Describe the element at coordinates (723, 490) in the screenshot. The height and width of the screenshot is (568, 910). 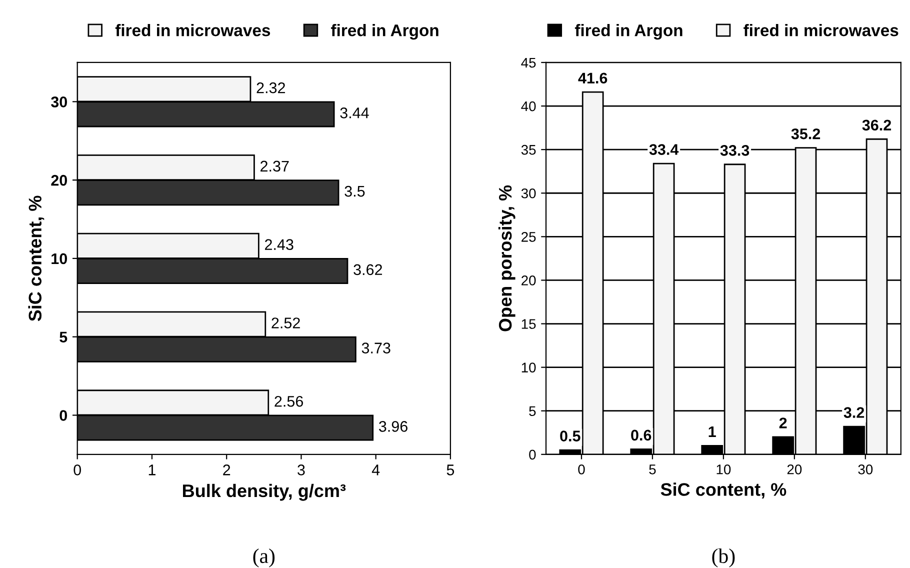
I see `x-axis-title: SiC content, %` at that location.